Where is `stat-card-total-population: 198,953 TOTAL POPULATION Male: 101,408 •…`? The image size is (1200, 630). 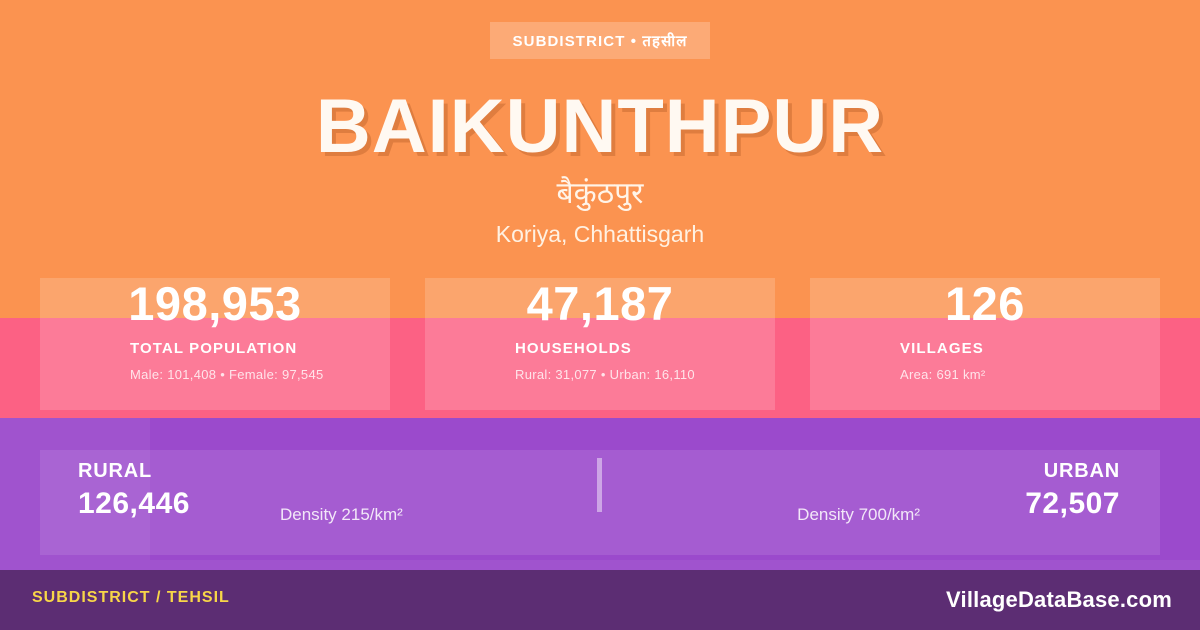 stat-card-total-population: 198,953 TOTAL POPULATION Male: 101,408 •… is located at coordinates (215, 343).